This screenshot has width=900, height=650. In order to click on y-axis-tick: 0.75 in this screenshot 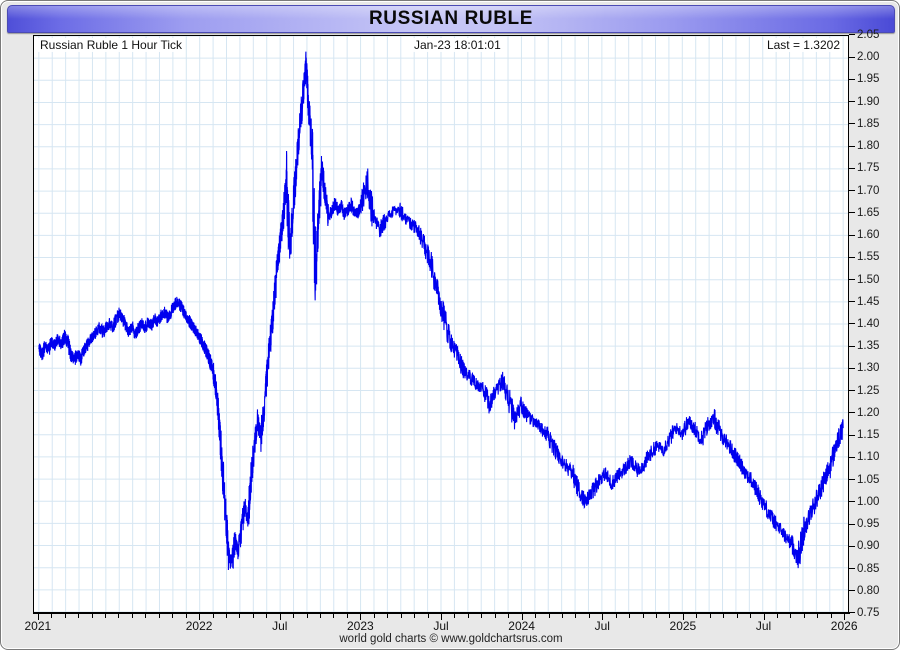, I will do `click(864, 613)`.